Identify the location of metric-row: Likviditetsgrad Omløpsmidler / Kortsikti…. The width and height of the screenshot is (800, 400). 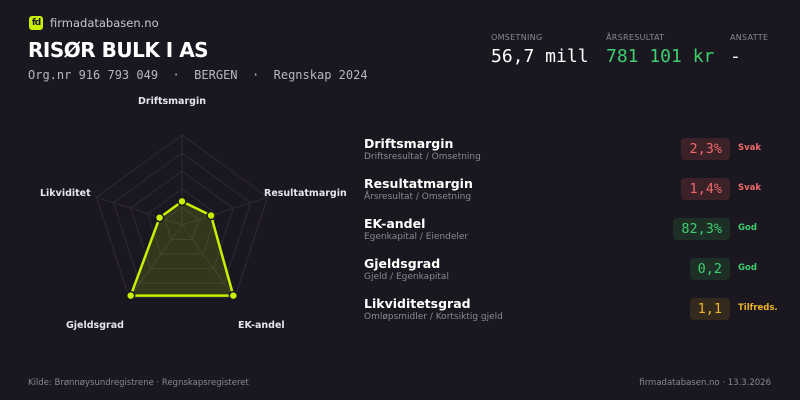
(574, 312).